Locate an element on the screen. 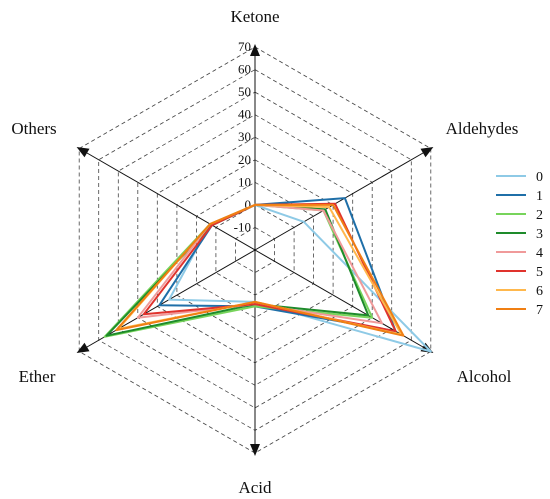 The width and height of the screenshot is (550, 499). radial-tick-labels: -10 0 10 20 30 40 50 60 70 is located at coordinates (242, 136).